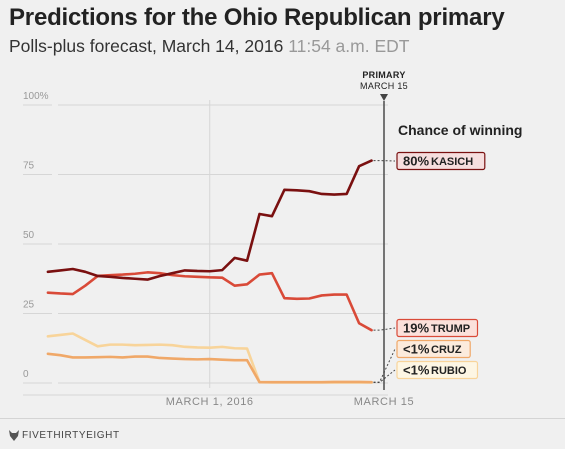  Describe the element at coordinates (446, 350) in the screenshot. I see `end-label-name: CRUZ` at that location.